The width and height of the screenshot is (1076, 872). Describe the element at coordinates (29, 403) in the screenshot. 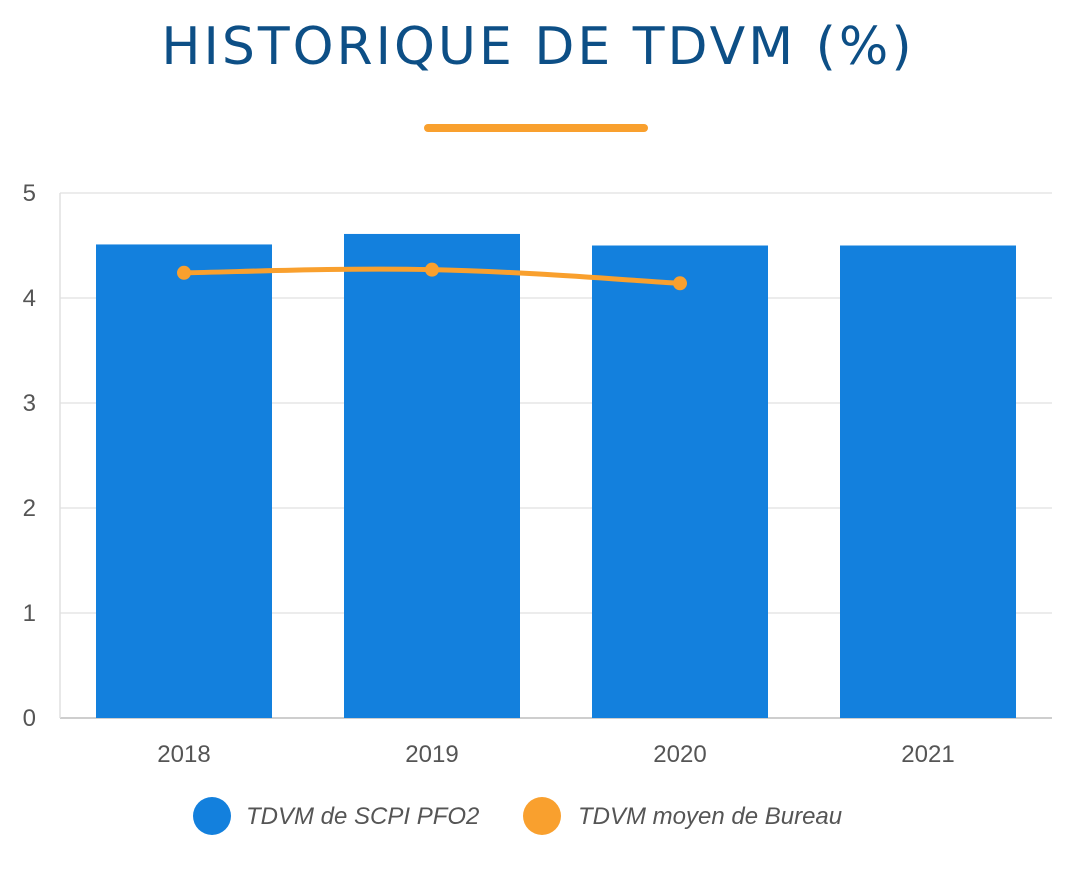

I see `y-tick-label: 3` at that location.